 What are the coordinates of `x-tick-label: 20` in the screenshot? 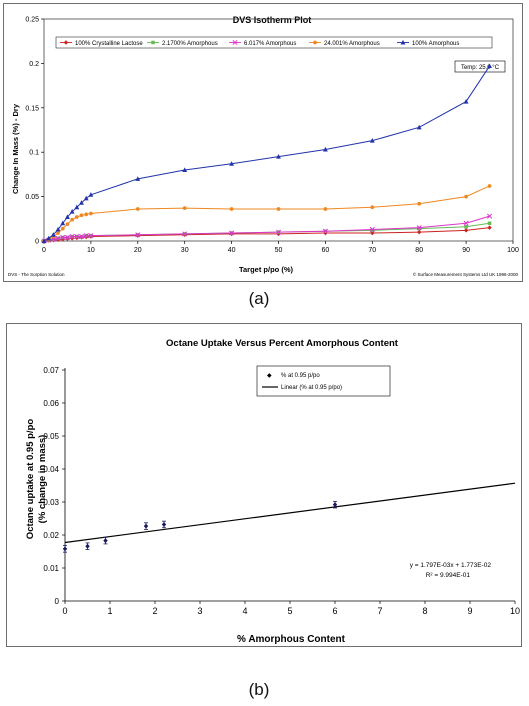 It's located at (138, 250).